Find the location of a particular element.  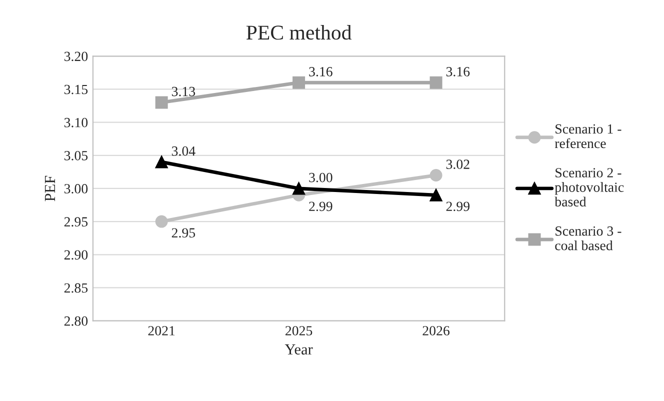

x-tick-label: 2026 is located at coordinates (436, 331).